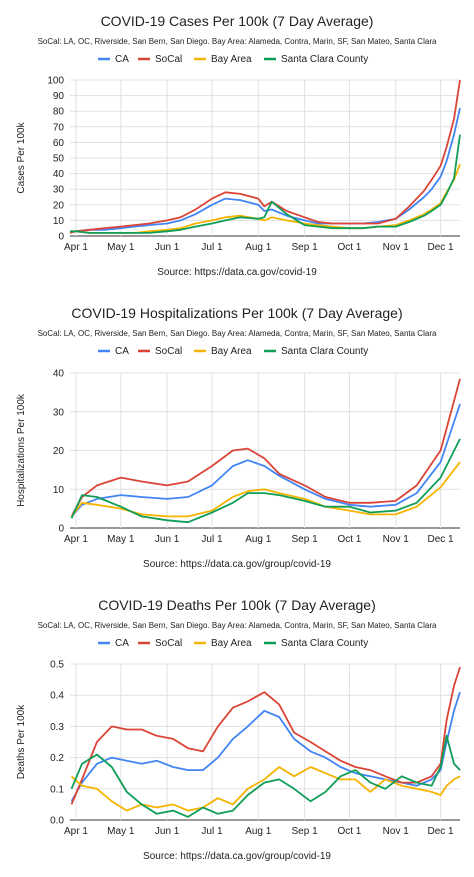 Image resolution: width=474 pixels, height=877 pixels. I want to click on y-tick-label: 60, so click(59, 143).